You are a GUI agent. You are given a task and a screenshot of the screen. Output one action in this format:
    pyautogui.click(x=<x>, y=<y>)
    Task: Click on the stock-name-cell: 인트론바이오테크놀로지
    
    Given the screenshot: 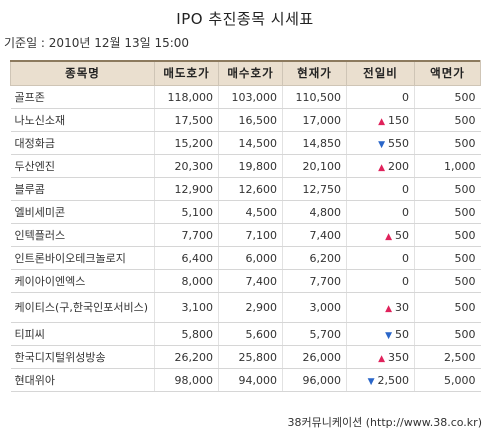 What is the action you would take?
    pyautogui.click(x=82, y=258)
    